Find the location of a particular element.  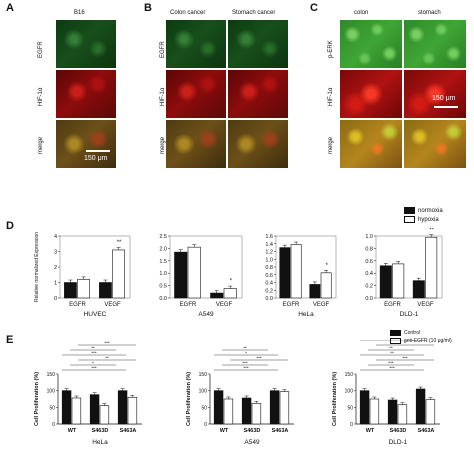

legend-item-normoxia: normoxia is located at coordinates (423, 210).